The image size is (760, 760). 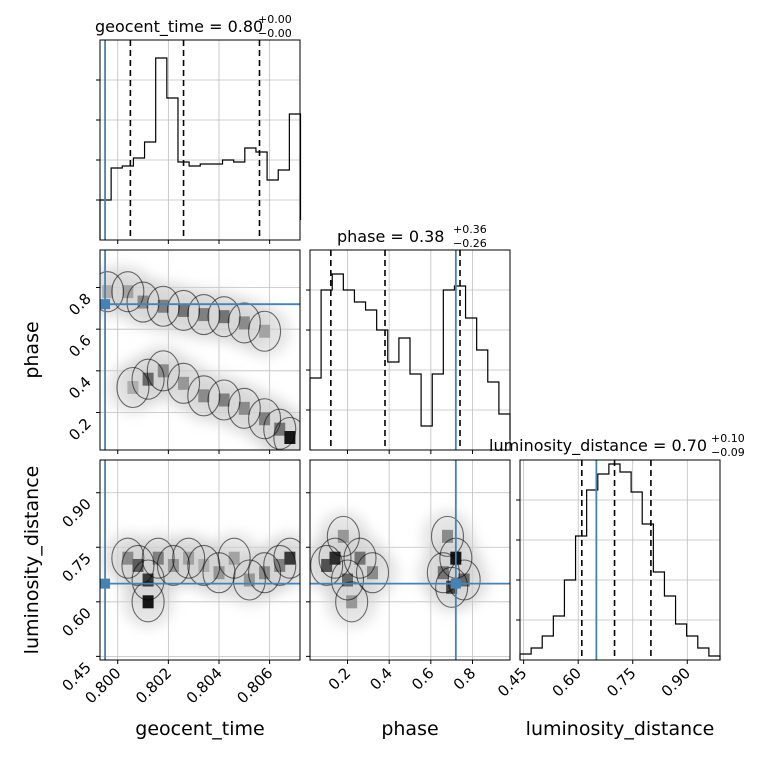 I want to click on y-tick-label-phase-3: 0.8, so click(x=80, y=305).